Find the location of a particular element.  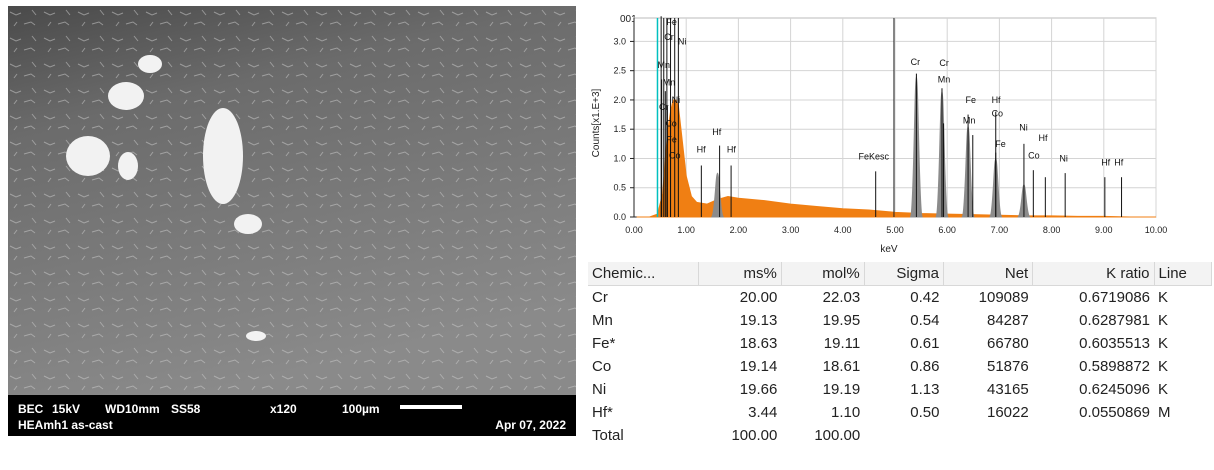

y-tick-label: 1.5 is located at coordinates (619, 129).